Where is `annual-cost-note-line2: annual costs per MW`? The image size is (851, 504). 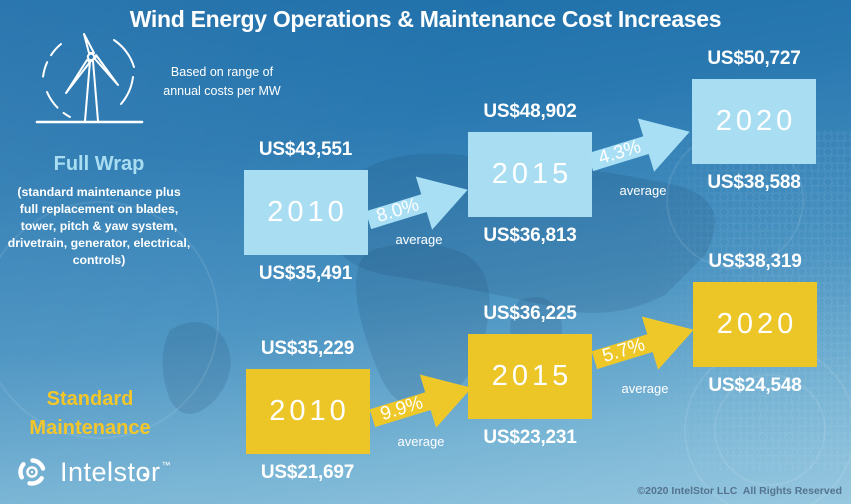 annual-cost-note-line2: annual costs per MW is located at coordinates (222, 91).